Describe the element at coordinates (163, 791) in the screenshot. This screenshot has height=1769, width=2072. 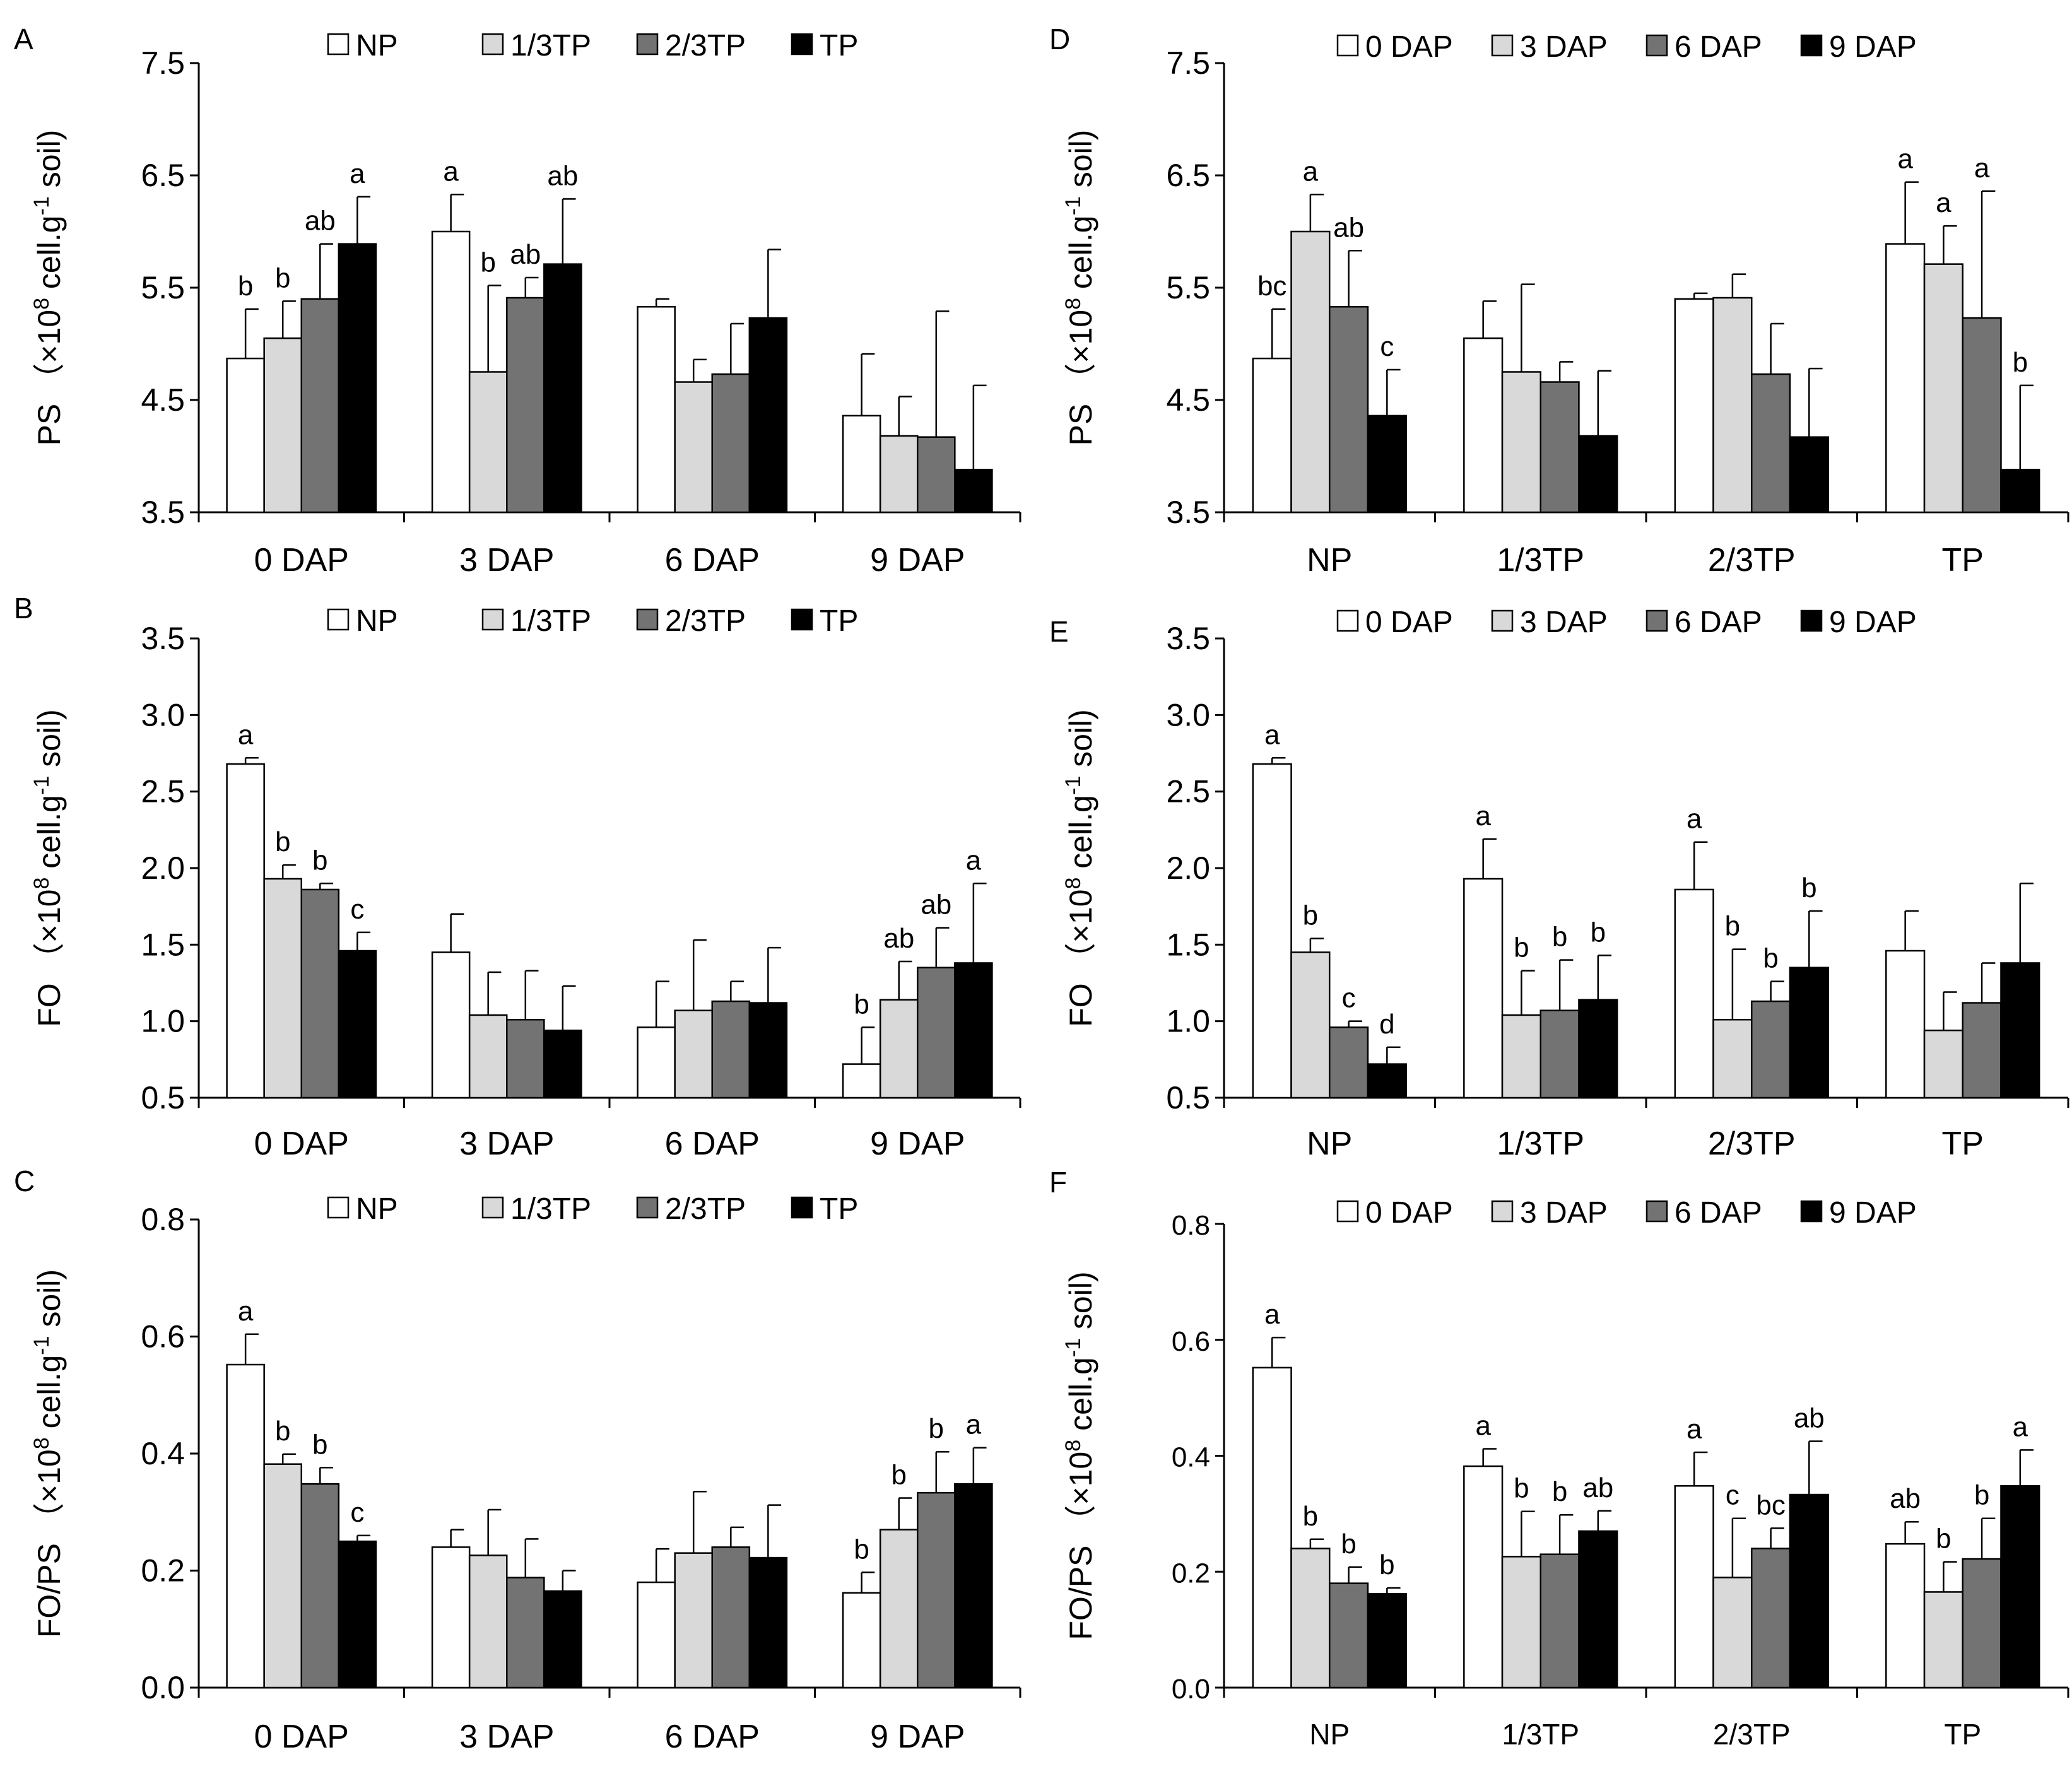
I see `y-tick-label: 2.5` at that location.